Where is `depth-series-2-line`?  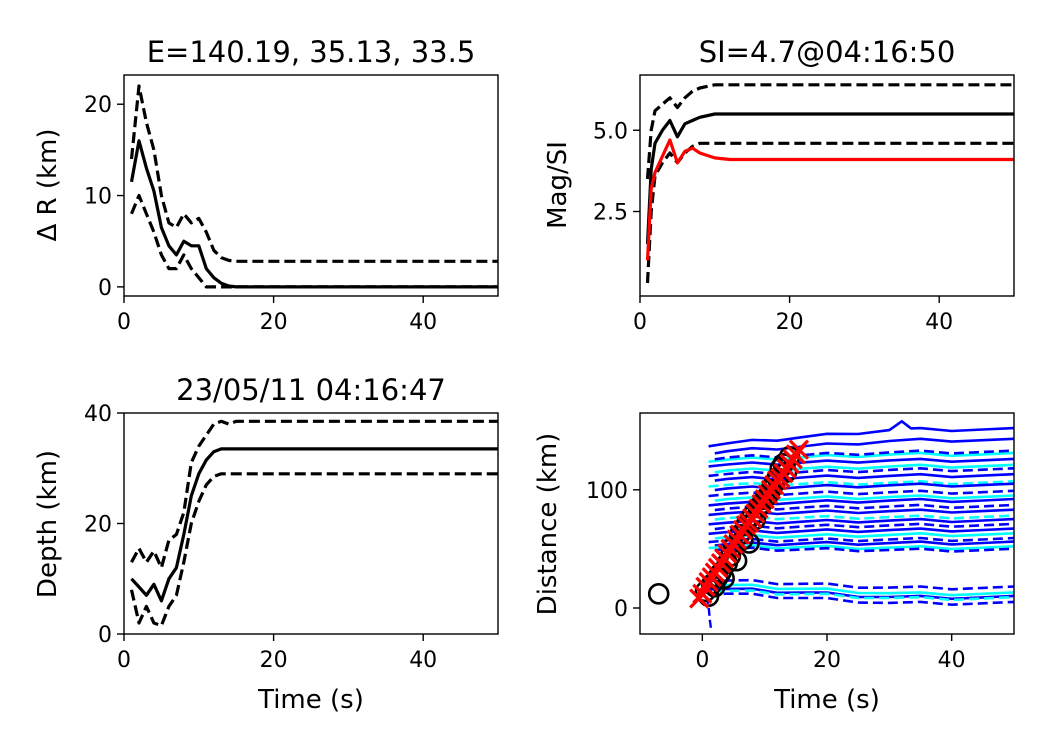 depth-series-2-line is located at coordinates (313, 550).